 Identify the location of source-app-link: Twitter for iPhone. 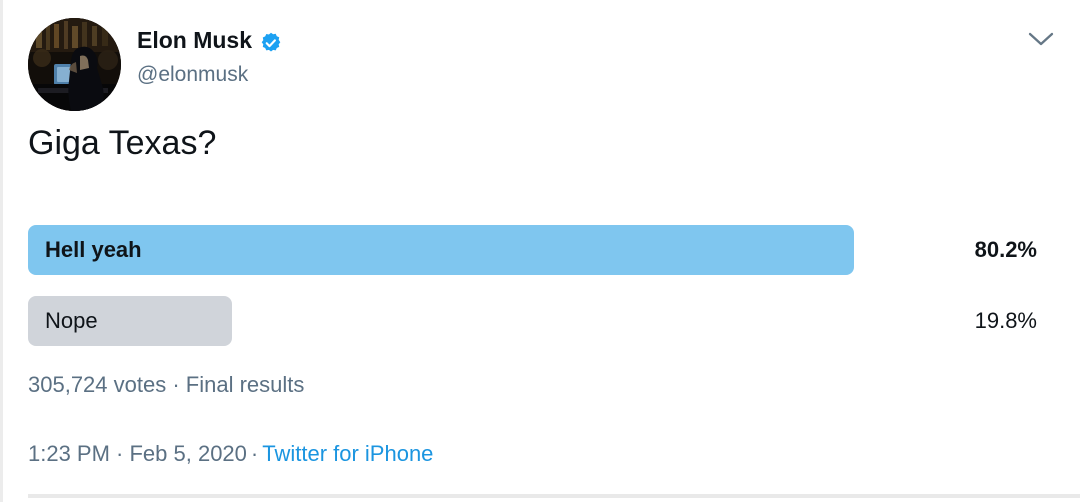
(348, 453).